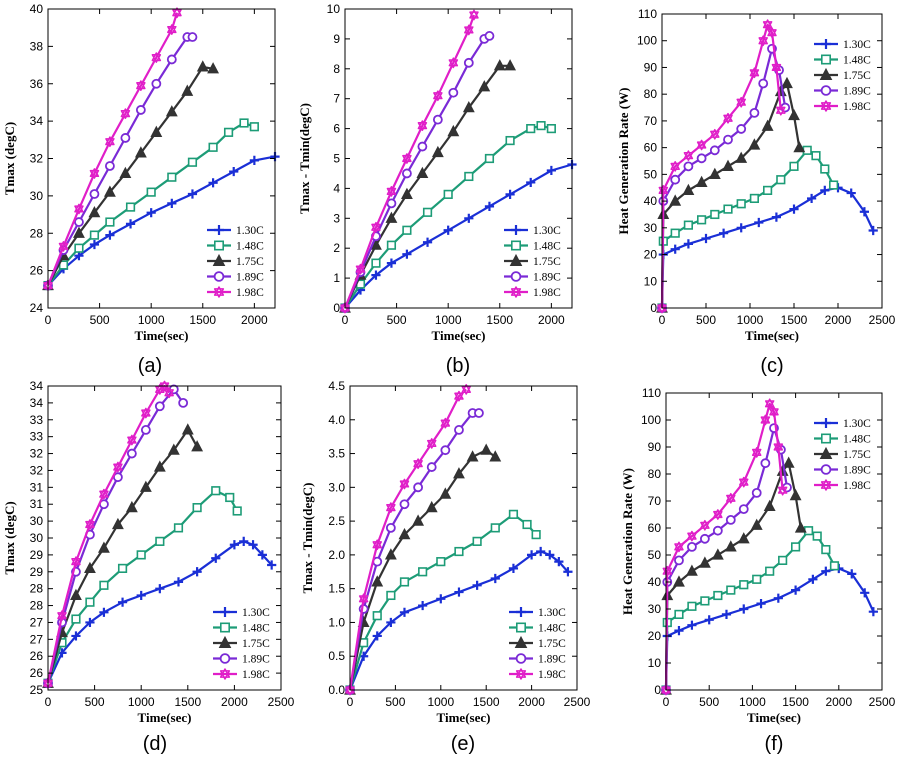 The width and height of the screenshot is (917, 770). Describe the element at coordinates (112, 149) in the screenshot. I see `series-line-1.98C` at that location.